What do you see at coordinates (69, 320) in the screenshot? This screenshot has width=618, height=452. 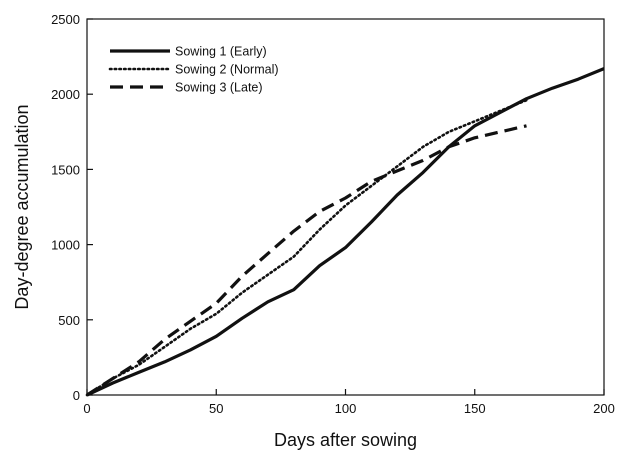 I see `y-tick-label: 500` at bounding box center [69, 320].